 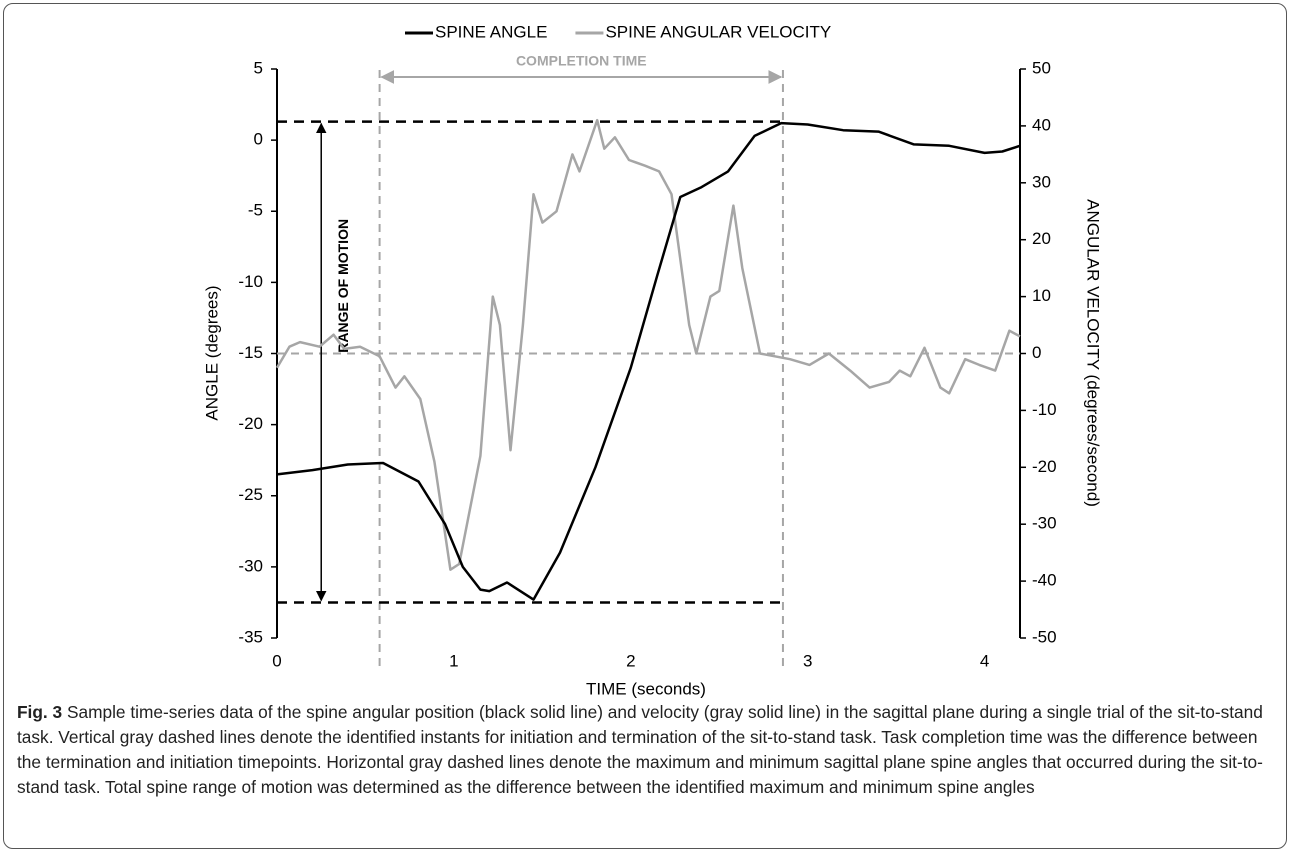 What do you see at coordinates (581, 61) in the screenshot?
I see `completion-time-label: COMPLETION TIME` at bounding box center [581, 61].